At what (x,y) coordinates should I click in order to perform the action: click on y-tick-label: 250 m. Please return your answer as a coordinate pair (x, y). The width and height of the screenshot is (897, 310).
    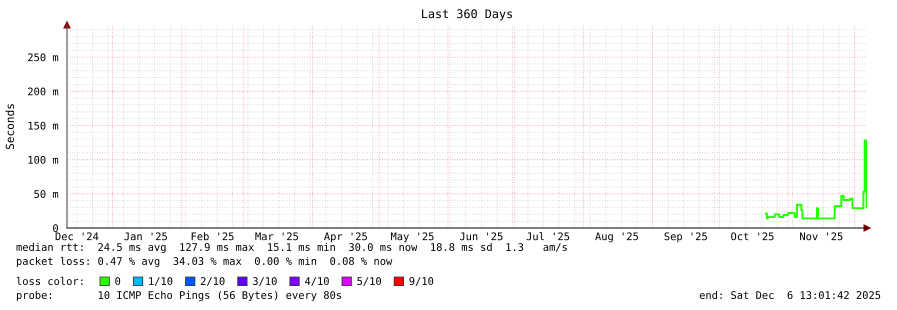
    Looking at the image, I should click on (43, 57).